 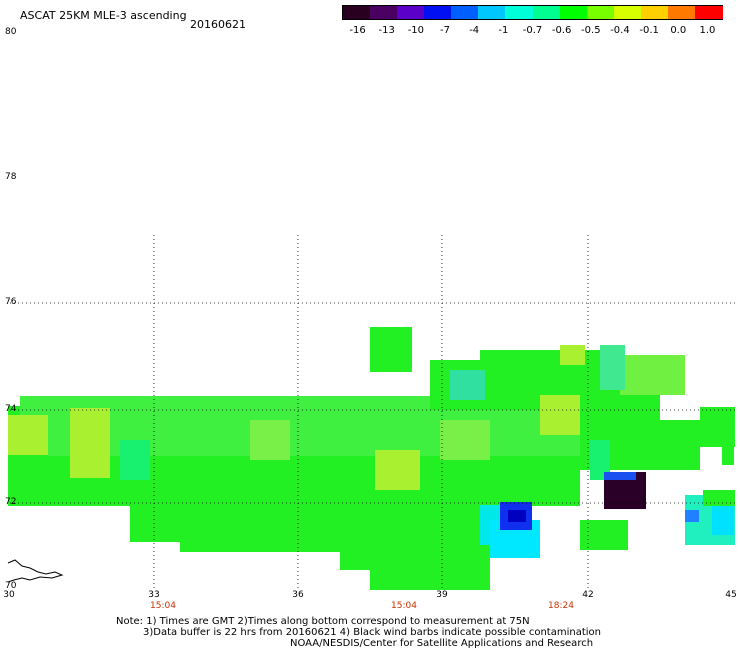 I want to click on coastline, so click(x=35, y=571).